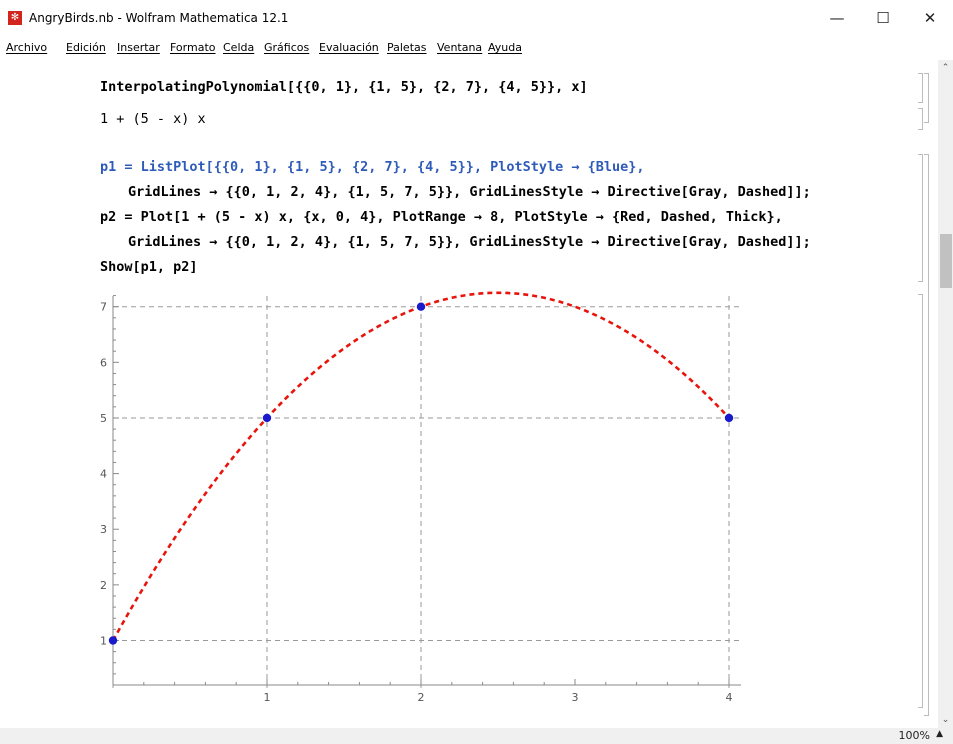 This screenshot has width=953, height=744. Describe the element at coordinates (930, 18) in the screenshot. I see `close-button: ✕` at that location.